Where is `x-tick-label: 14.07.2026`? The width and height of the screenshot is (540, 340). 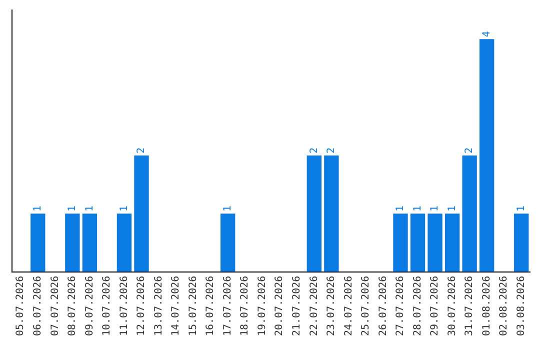 x-tick-label: 14.07.2026 is located at coordinates (176, 306).